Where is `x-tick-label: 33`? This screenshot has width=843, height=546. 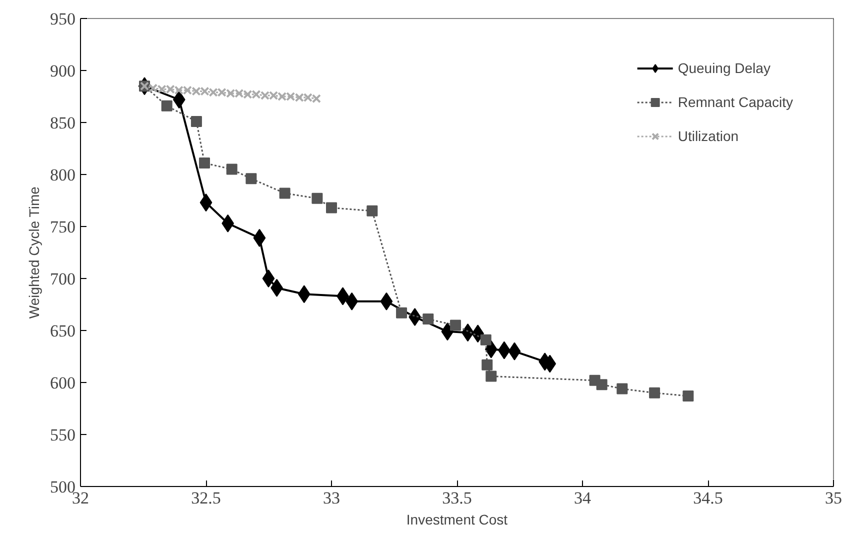 x-tick-label: 33 is located at coordinates (331, 498).